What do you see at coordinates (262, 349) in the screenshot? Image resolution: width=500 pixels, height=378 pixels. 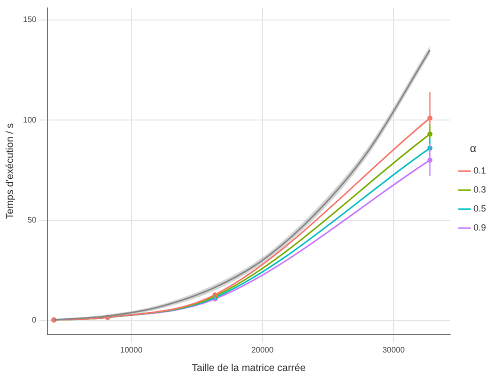 I see `x-tick-label: 20000` at bounding box center [262, 349].